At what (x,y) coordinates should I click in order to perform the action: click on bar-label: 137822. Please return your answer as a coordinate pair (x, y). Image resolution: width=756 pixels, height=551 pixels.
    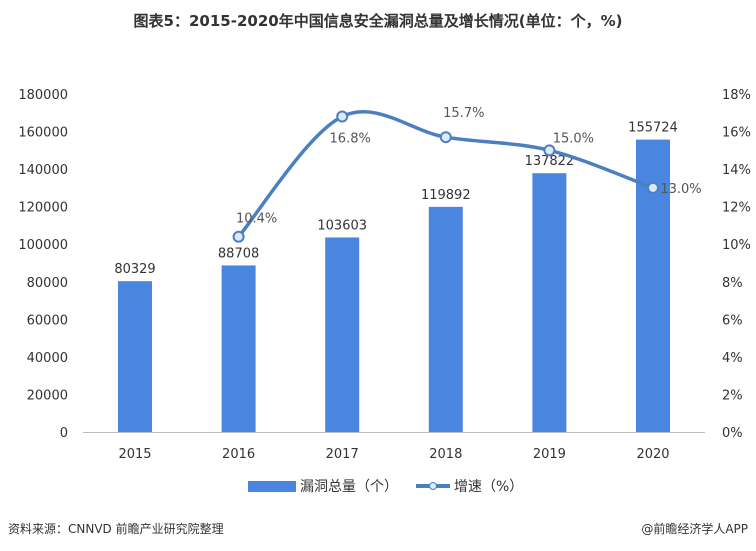
    Looking at the image, I should click on (550, 161).